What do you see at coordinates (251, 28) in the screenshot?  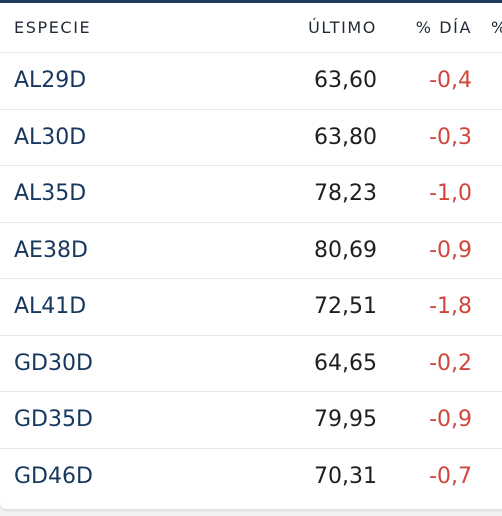 I see `header-row: ESPECIE ÚLTIMO % DÍA %` at bounding box center [251, 28].